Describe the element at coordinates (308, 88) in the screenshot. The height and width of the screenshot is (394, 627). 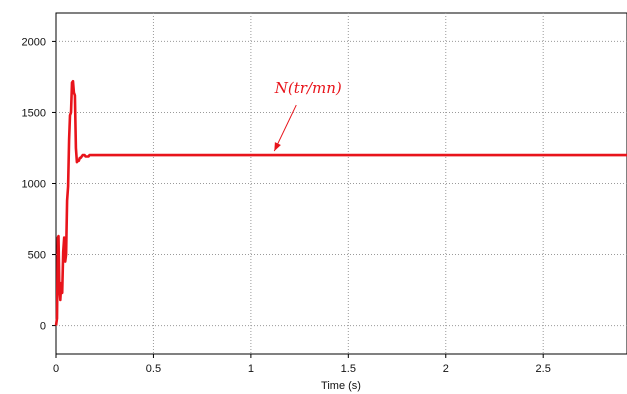
I see `series-annotation-label: N(tr/mn)` at that location.